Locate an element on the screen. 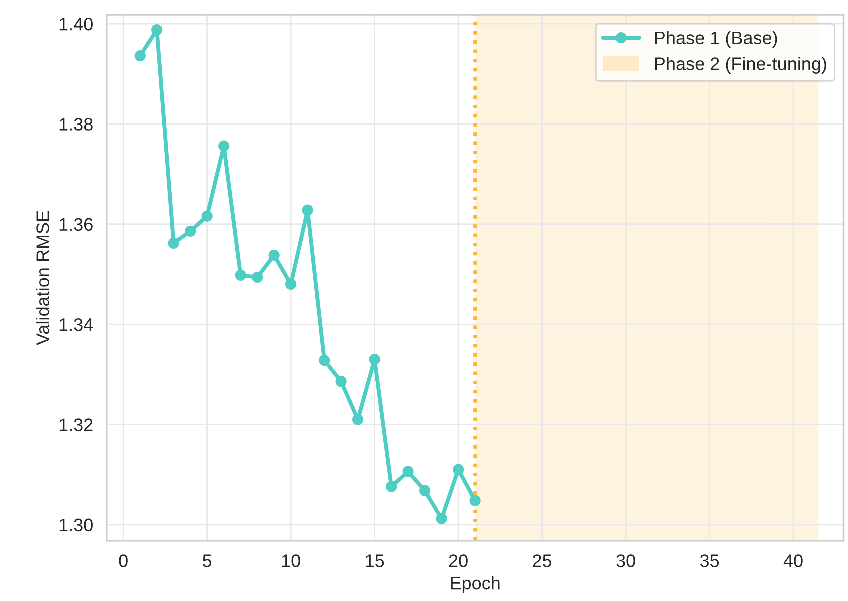 Image resolution: width=848 pixels, height=601 pixels. y-tick-label: 1.40 is located at coordinates (76, 24).